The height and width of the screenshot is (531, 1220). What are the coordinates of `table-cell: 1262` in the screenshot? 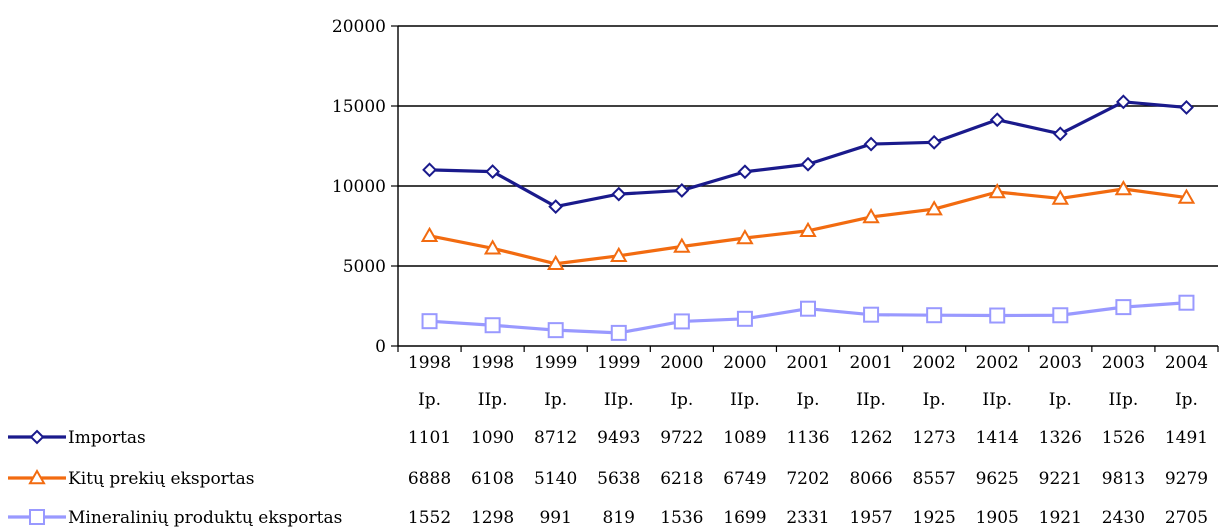 It's located at (870, 438).